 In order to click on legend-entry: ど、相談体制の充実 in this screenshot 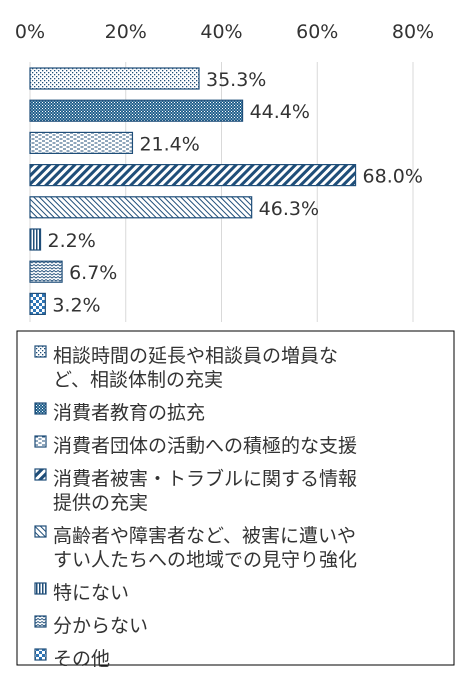, I will do `click(138, 380)`.